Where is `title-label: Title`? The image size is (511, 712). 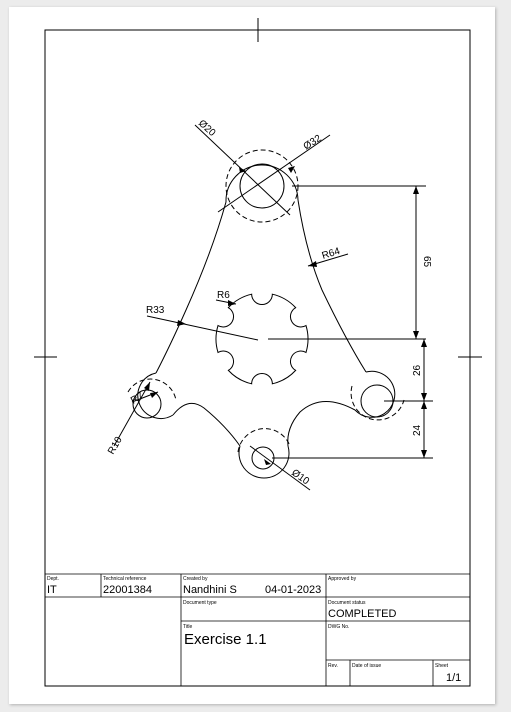 title-label: Title is located at coordinates (188, 627).